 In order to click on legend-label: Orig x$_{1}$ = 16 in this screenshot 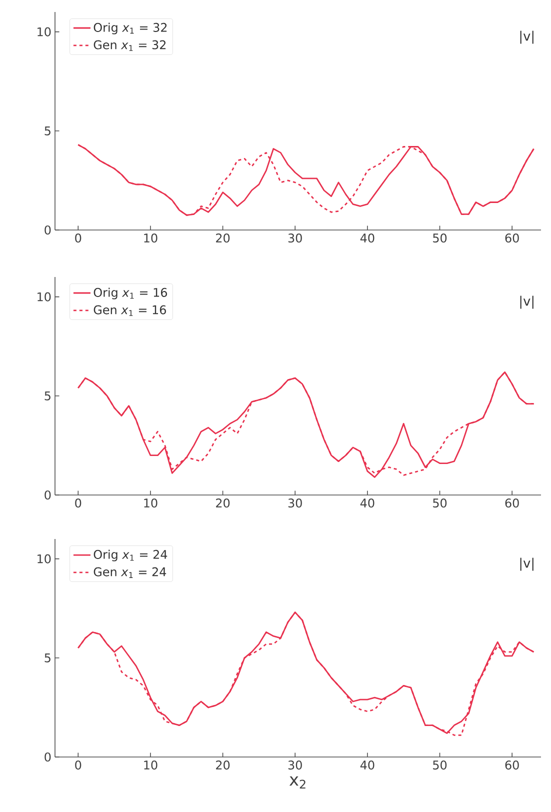, I will do `click(131, 294)`.